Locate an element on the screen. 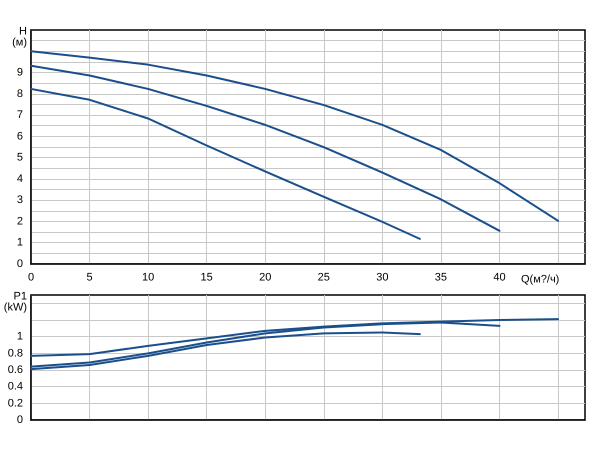 This screenshot has width=600, height=455. y-tick-label: 5 is located at coordinates (19, 158).